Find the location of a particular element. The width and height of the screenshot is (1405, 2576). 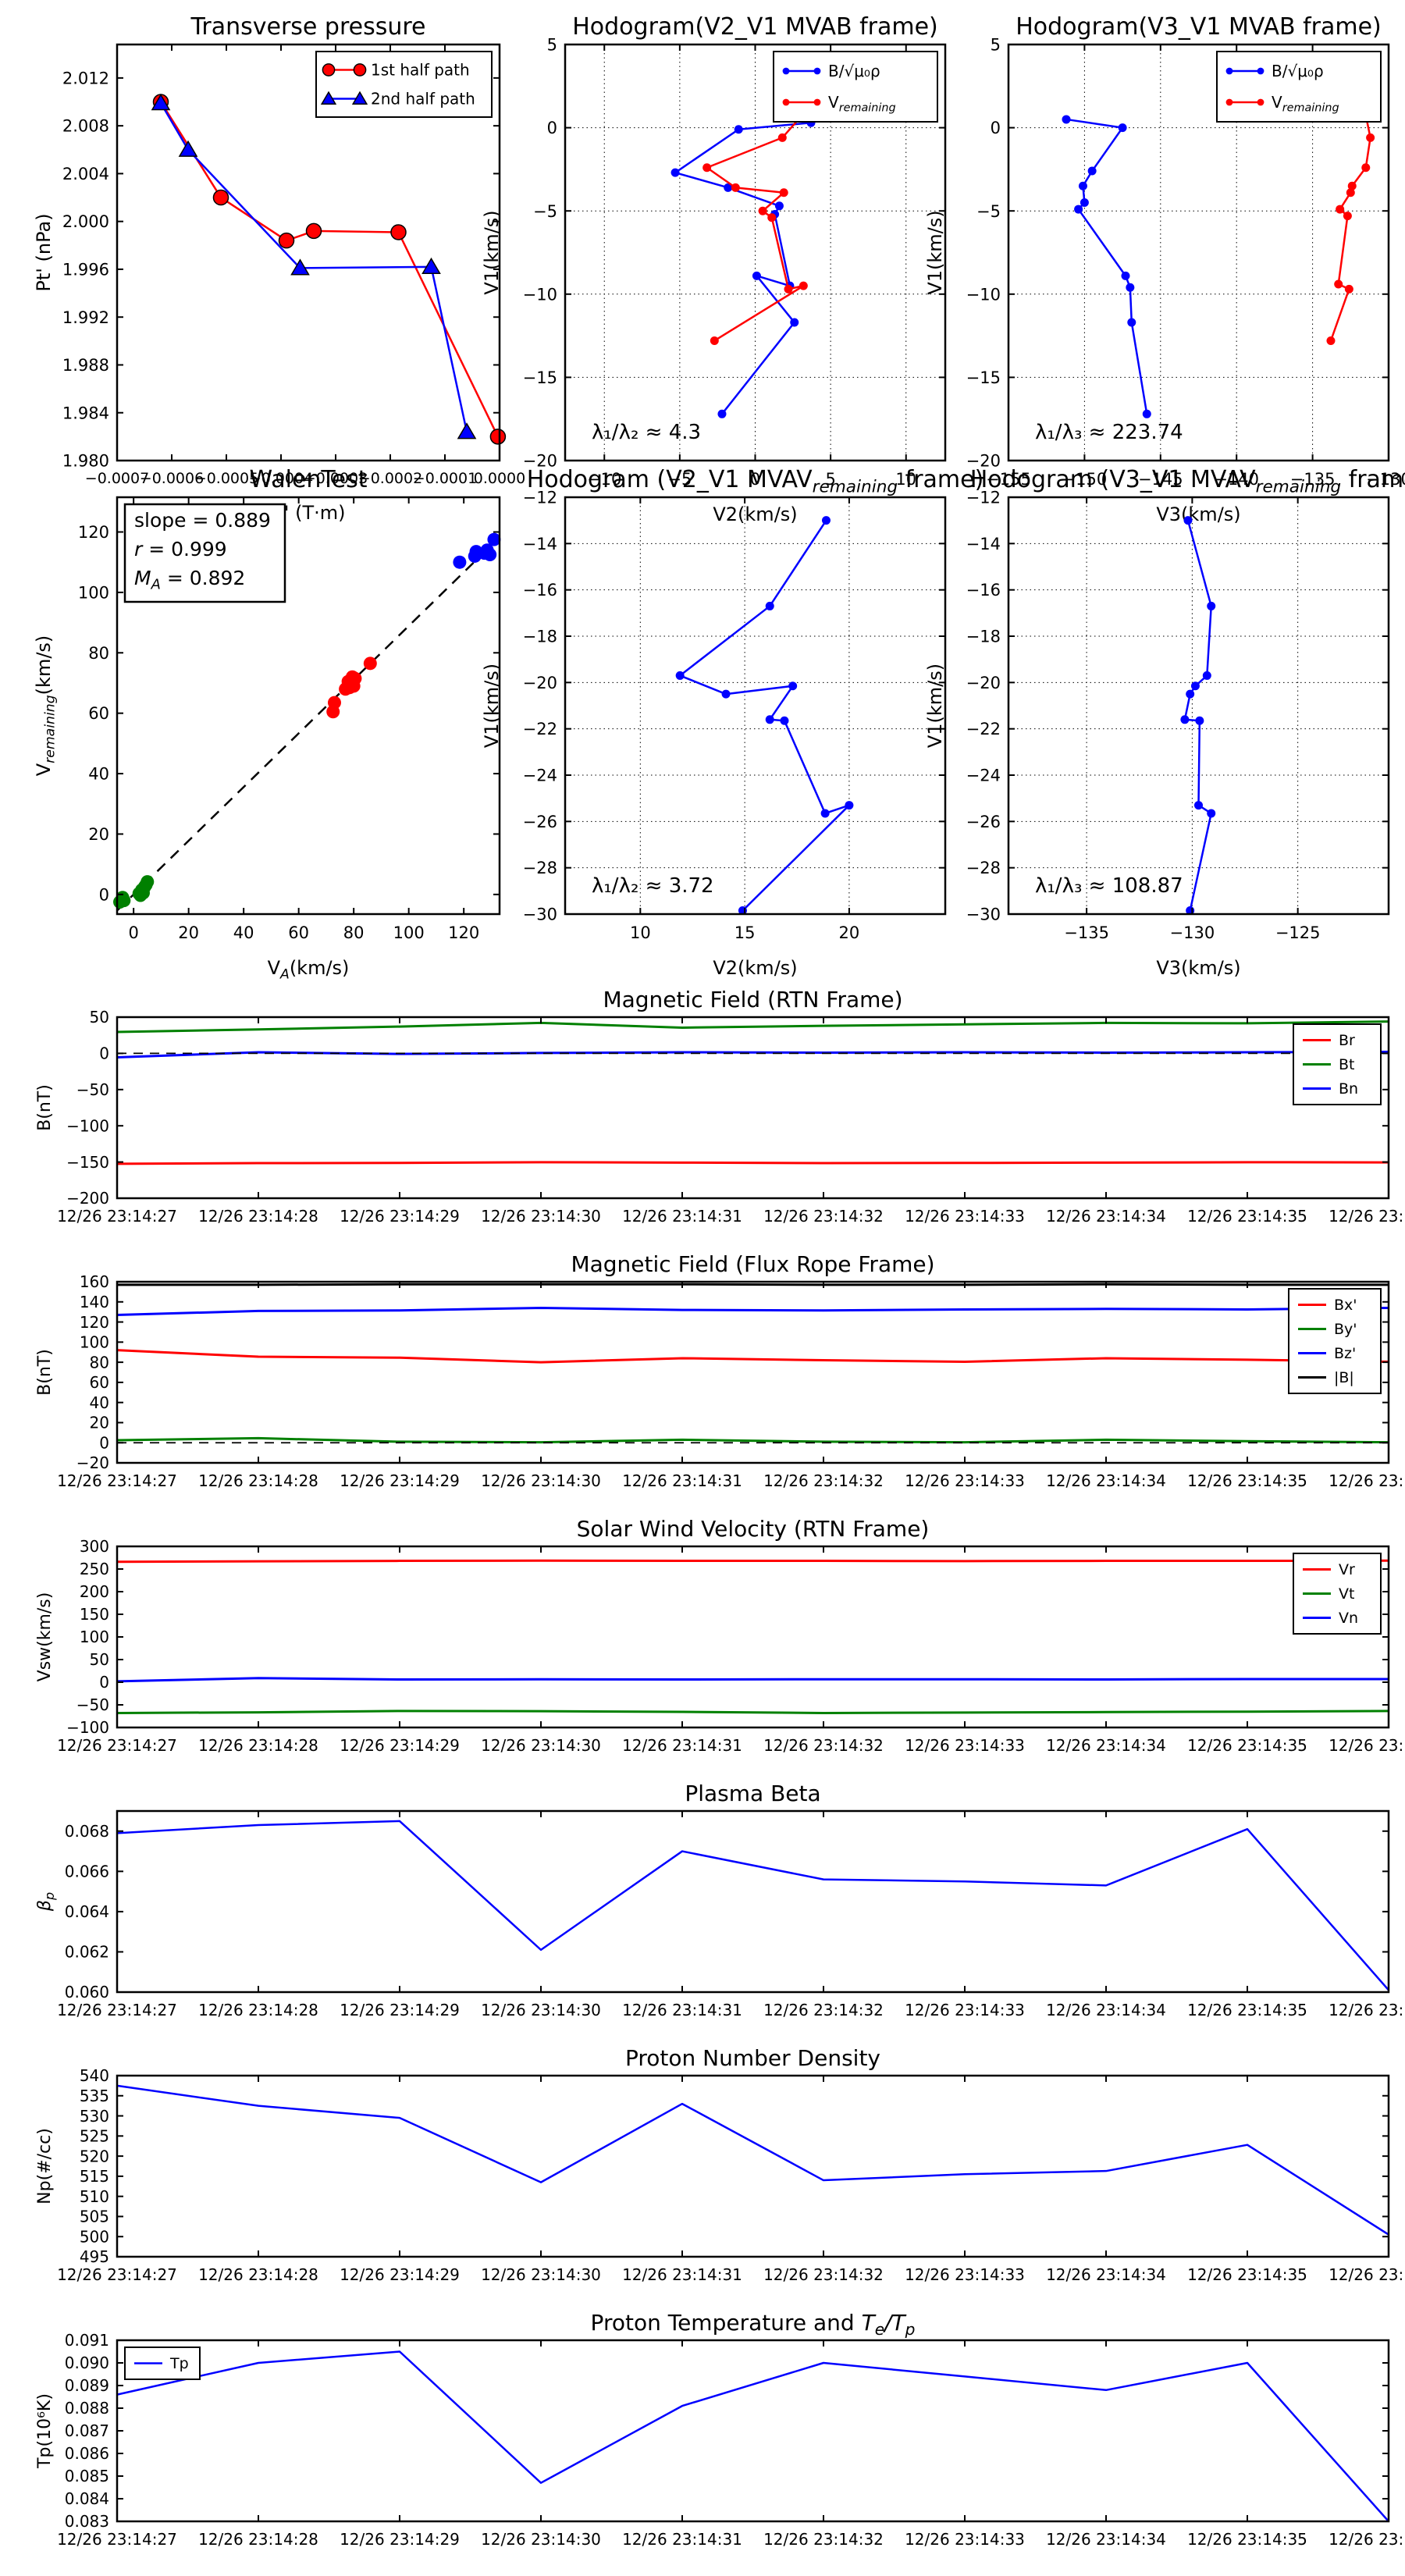

y-tick-label: 100 is located at coordinates (94, 1637).